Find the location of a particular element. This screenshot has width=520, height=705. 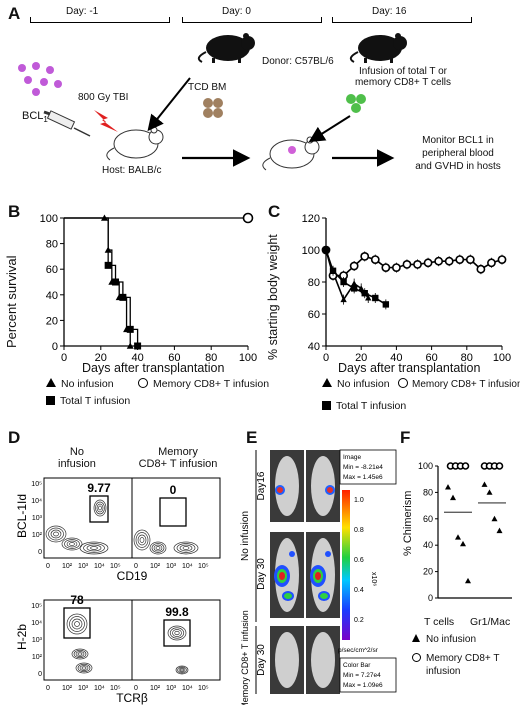

row-day-label: Day16 is located at coordinates (261, 485).